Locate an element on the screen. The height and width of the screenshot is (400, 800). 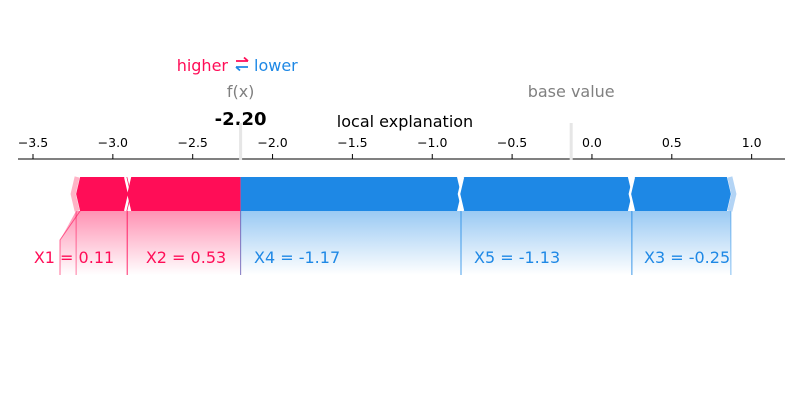
chart-title: local explanation is located at coordinates (405, 121).